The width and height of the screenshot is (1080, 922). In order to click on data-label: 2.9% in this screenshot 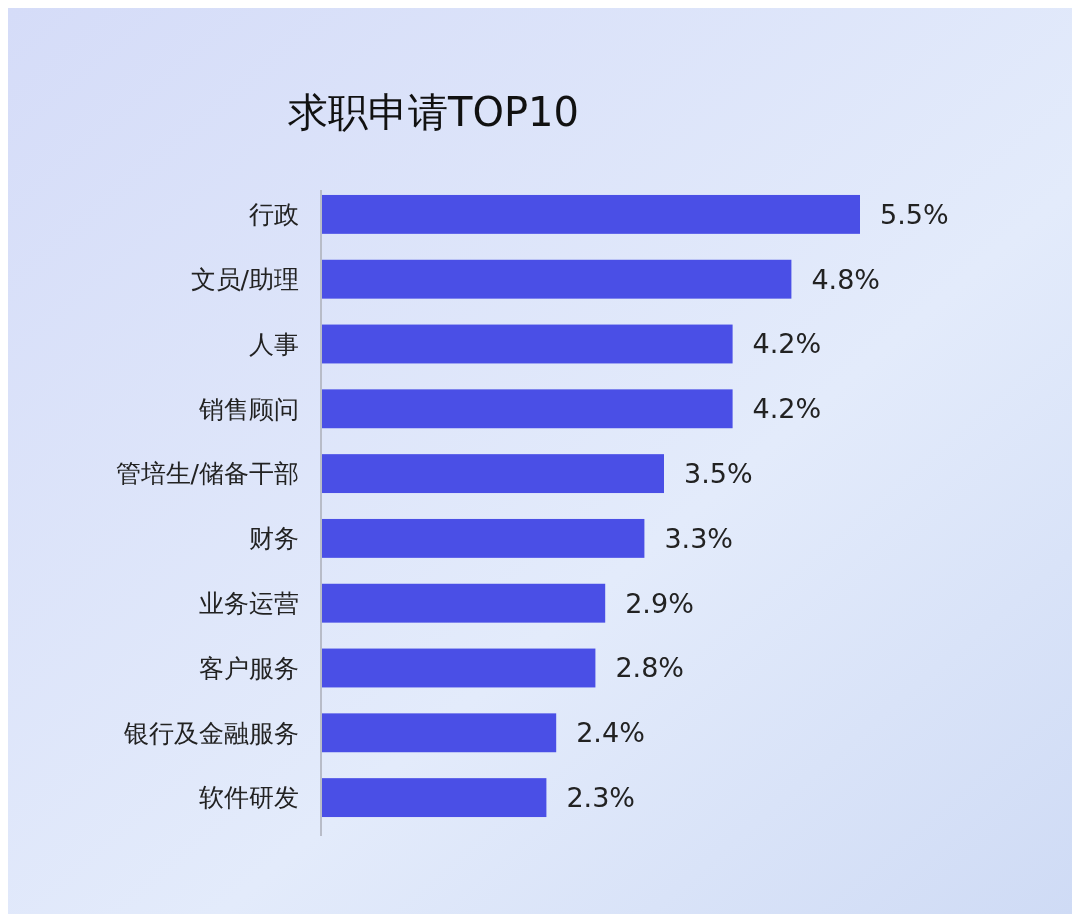, I will do `click(659, 603)`.